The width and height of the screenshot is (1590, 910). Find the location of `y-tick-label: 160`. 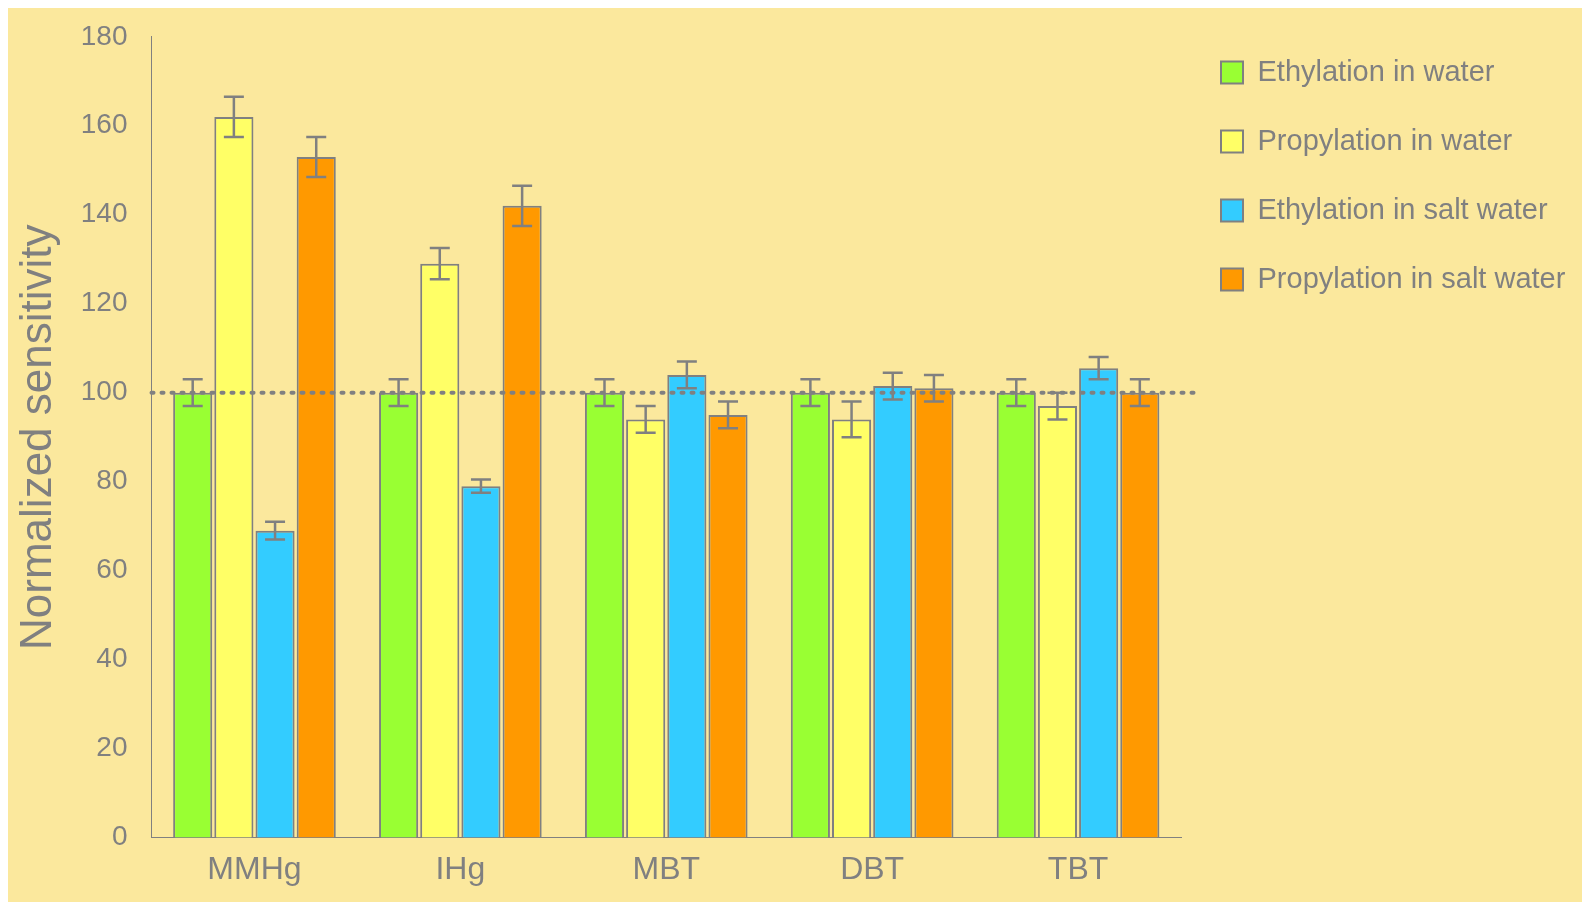

y-tick-label: 160 is located at coordinates (104, 124).